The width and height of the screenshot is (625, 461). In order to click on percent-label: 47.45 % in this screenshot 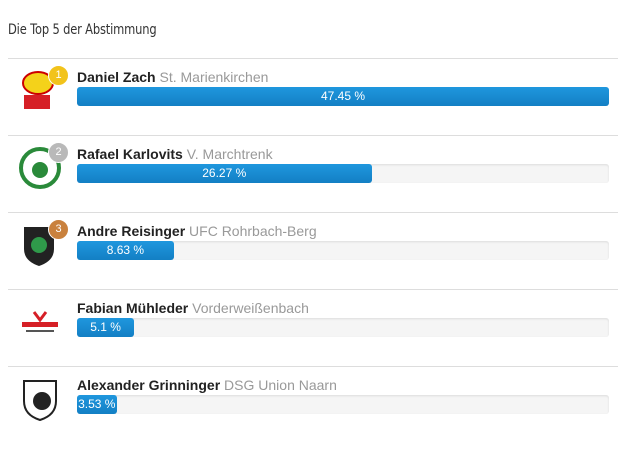, I will do `click(343, 96)`.